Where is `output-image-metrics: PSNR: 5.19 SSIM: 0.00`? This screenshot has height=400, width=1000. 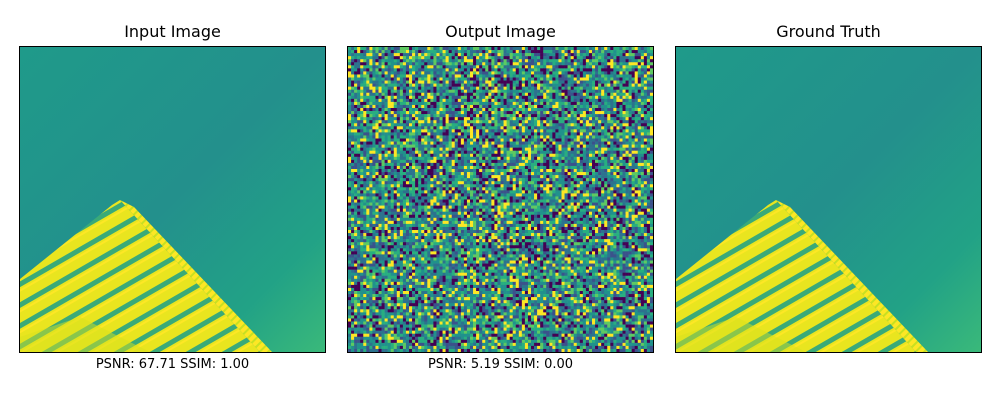
output-image-metrics: PSNR: 5.19 SSIM: 0.00 is located at coordinates (500, 364).